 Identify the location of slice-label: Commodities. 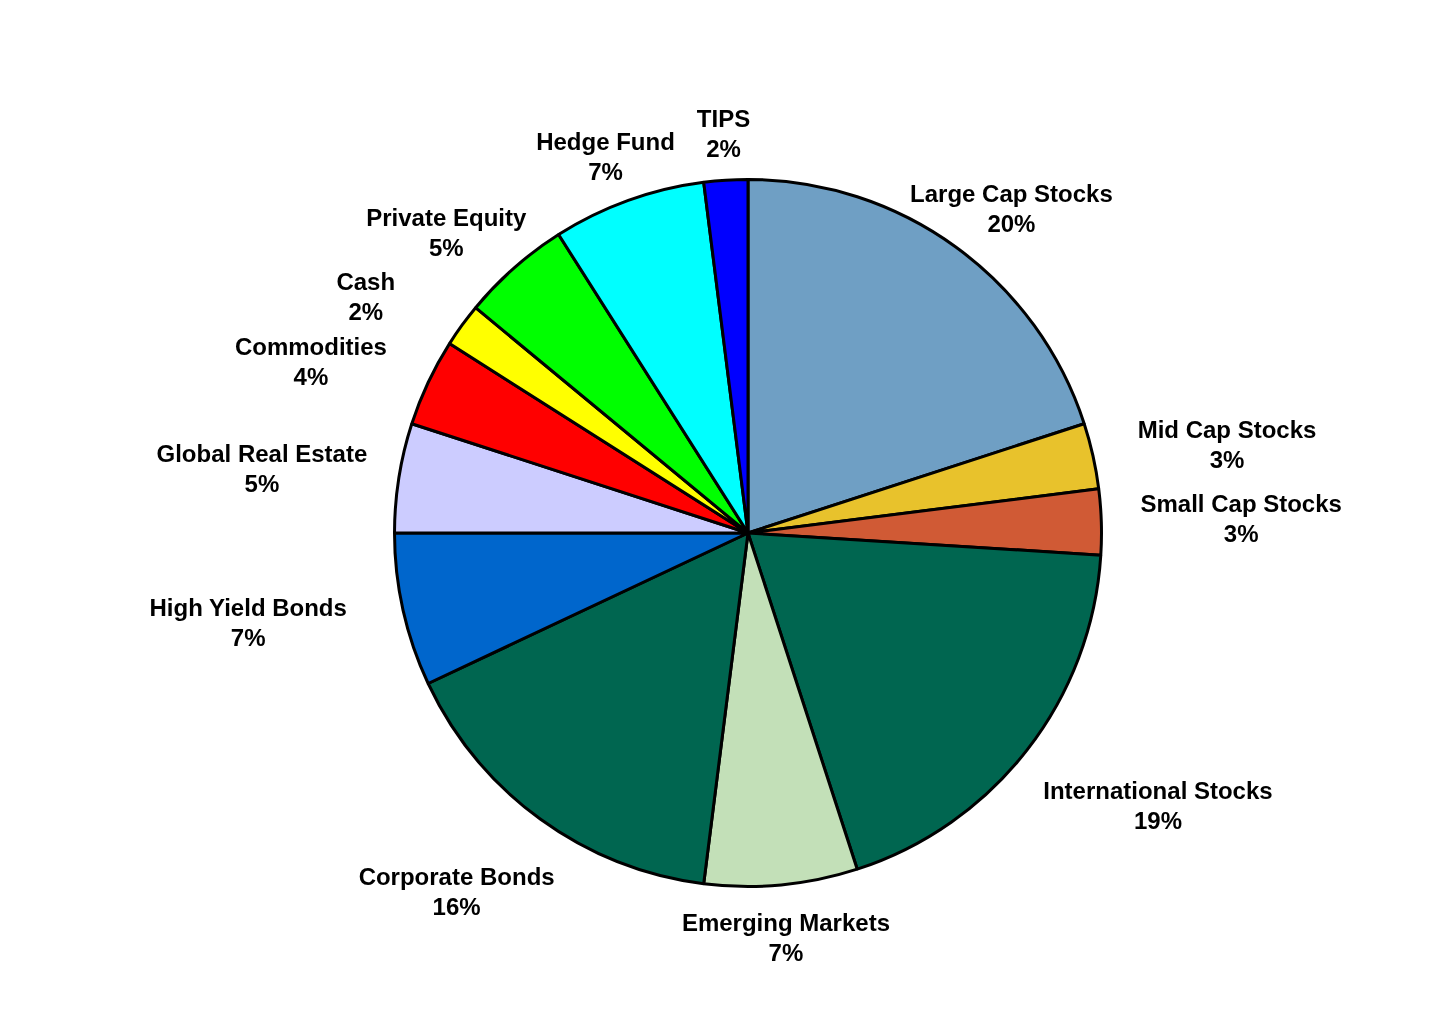
(310, 346).